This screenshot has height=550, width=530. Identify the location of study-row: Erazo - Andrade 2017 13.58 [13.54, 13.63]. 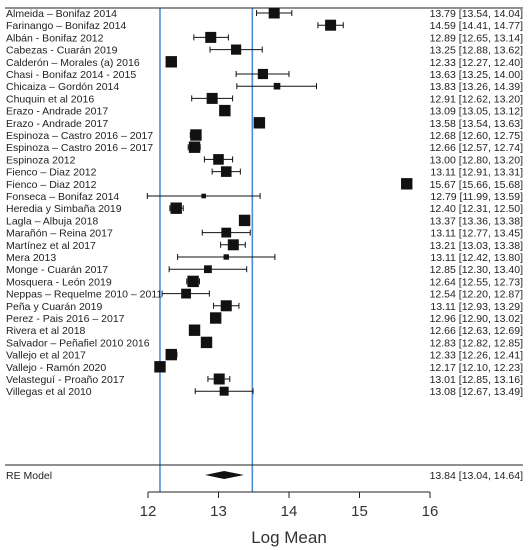
(264, 123).